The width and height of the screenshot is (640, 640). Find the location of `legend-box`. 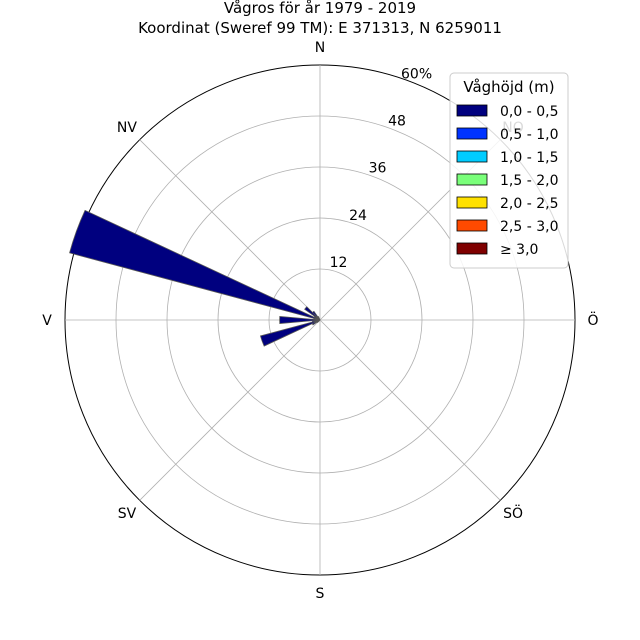

legend-box is located at coordinates (509, 170).